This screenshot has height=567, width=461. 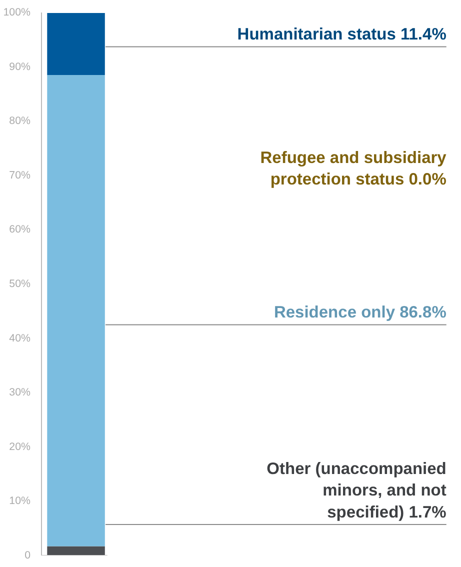 What do you see at coordinates (20, 175) in the screenshot?
I see `y-tick-label: 70%` at bounding box center [20, 175].